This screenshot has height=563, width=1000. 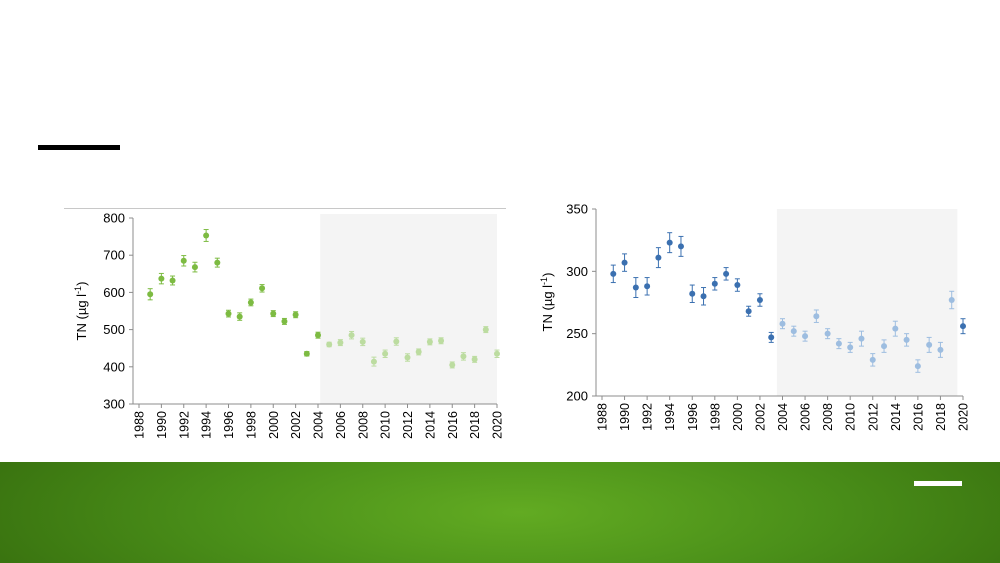 I want to click on x-tick-label: 2018, so click(x=941, y=417).